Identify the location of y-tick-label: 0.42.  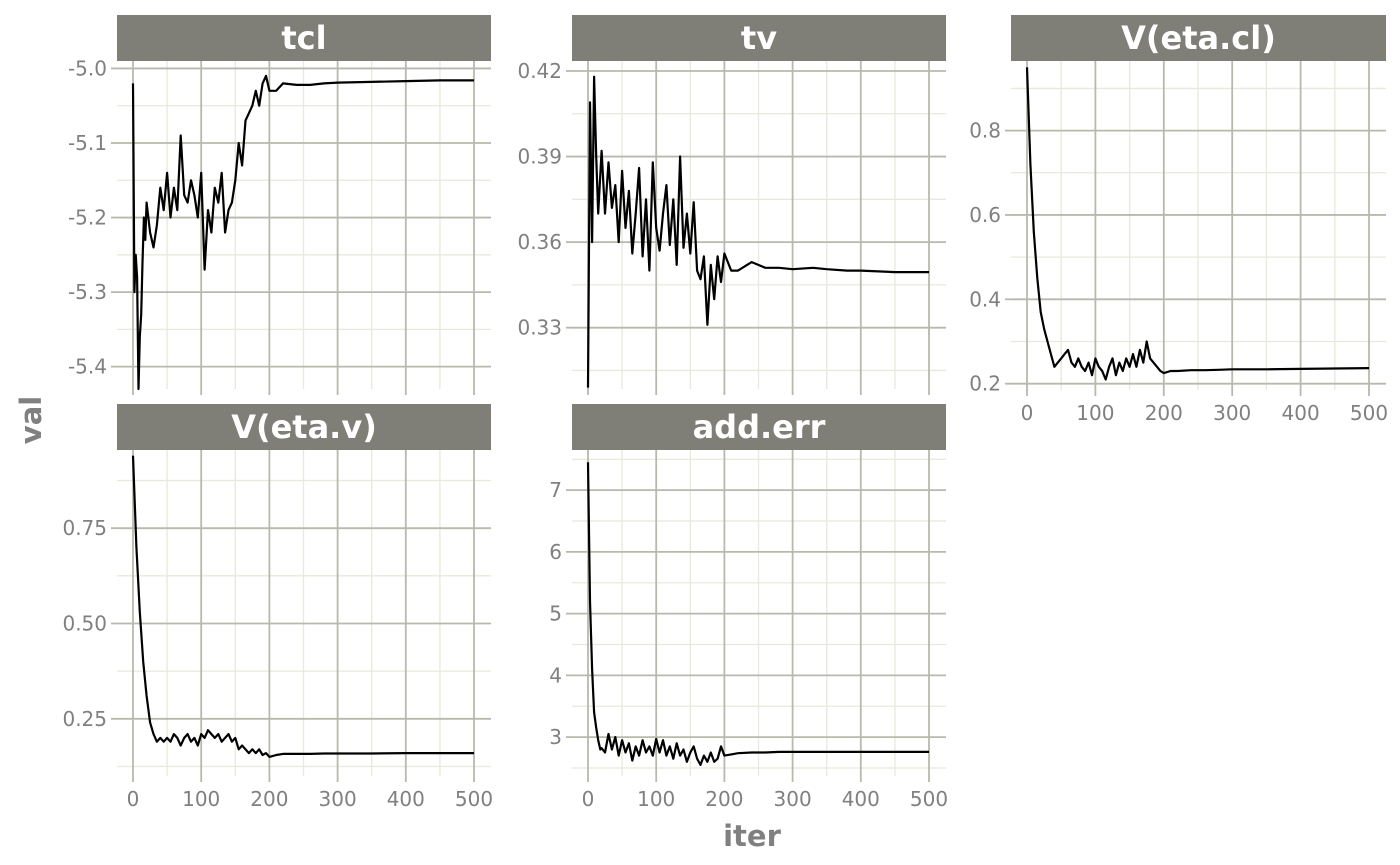
(539, 71).